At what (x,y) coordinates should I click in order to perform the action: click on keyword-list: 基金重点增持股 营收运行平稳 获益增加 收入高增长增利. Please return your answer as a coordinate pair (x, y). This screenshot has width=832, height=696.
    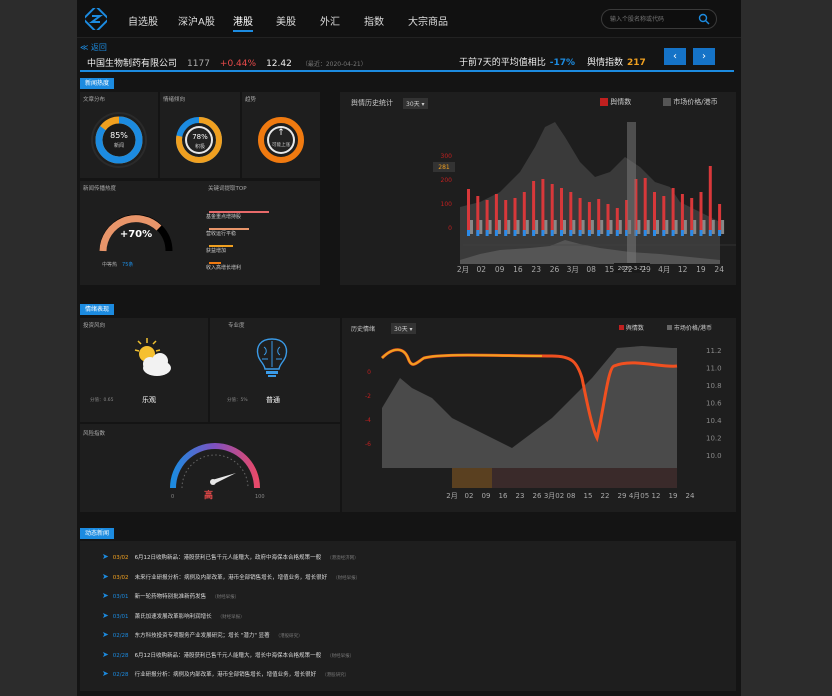
    Looking at the image, I should click on (246, 237).